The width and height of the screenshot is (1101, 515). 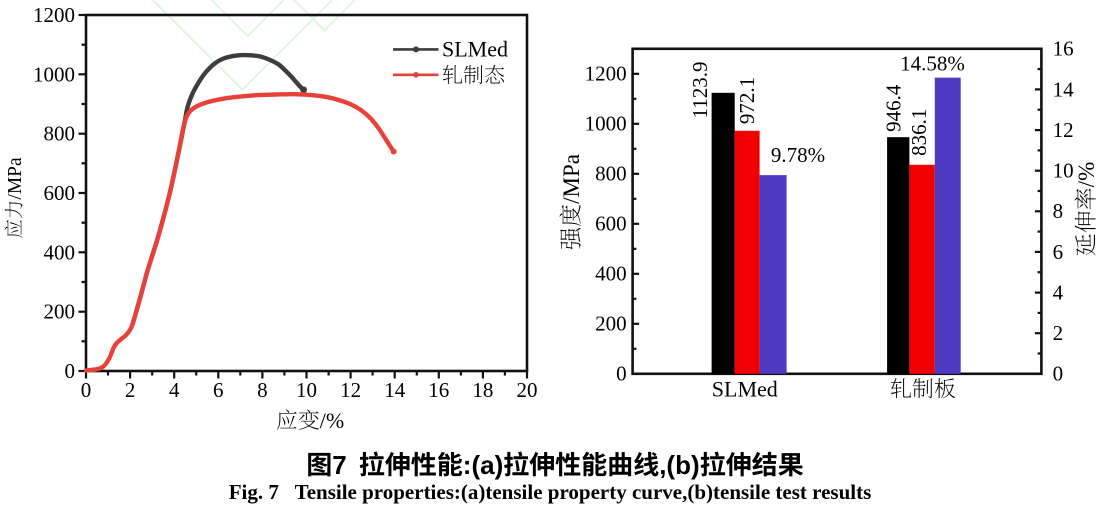 I want to click on svg-text: 946.4, so click(x=893, y=108).